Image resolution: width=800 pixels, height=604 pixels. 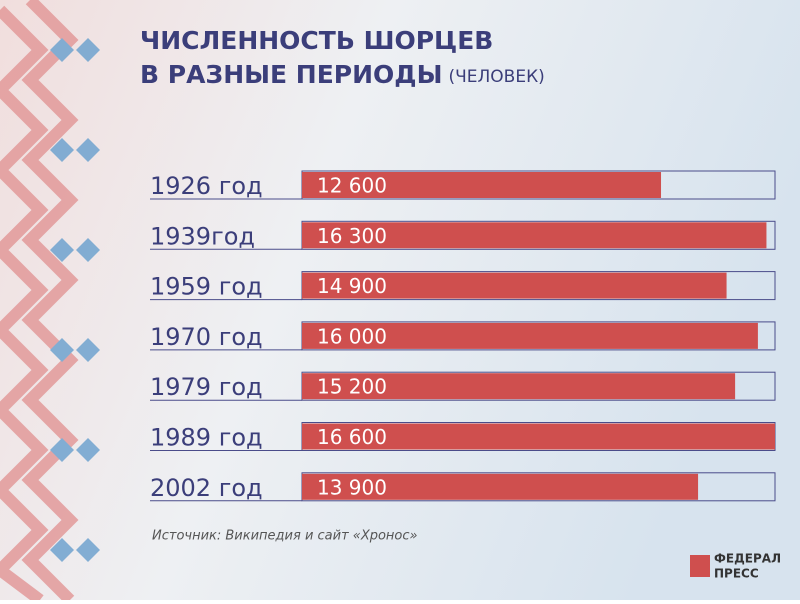 What do you see at coordinates (206, 186) in the screenshot?
I see `category-label: 1926 год` at bounding box center [206, 186].